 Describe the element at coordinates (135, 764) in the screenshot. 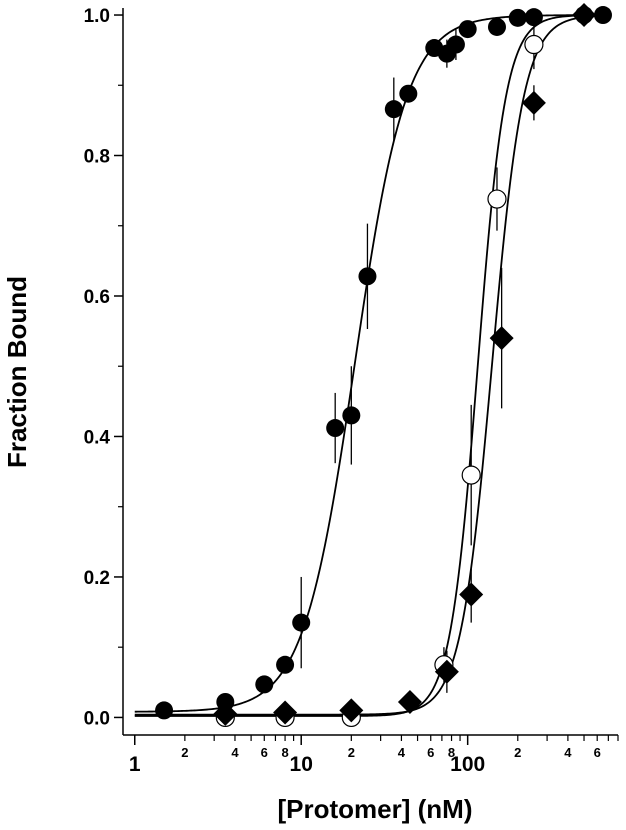

I see `x-major-tick-label: 1` at that location.